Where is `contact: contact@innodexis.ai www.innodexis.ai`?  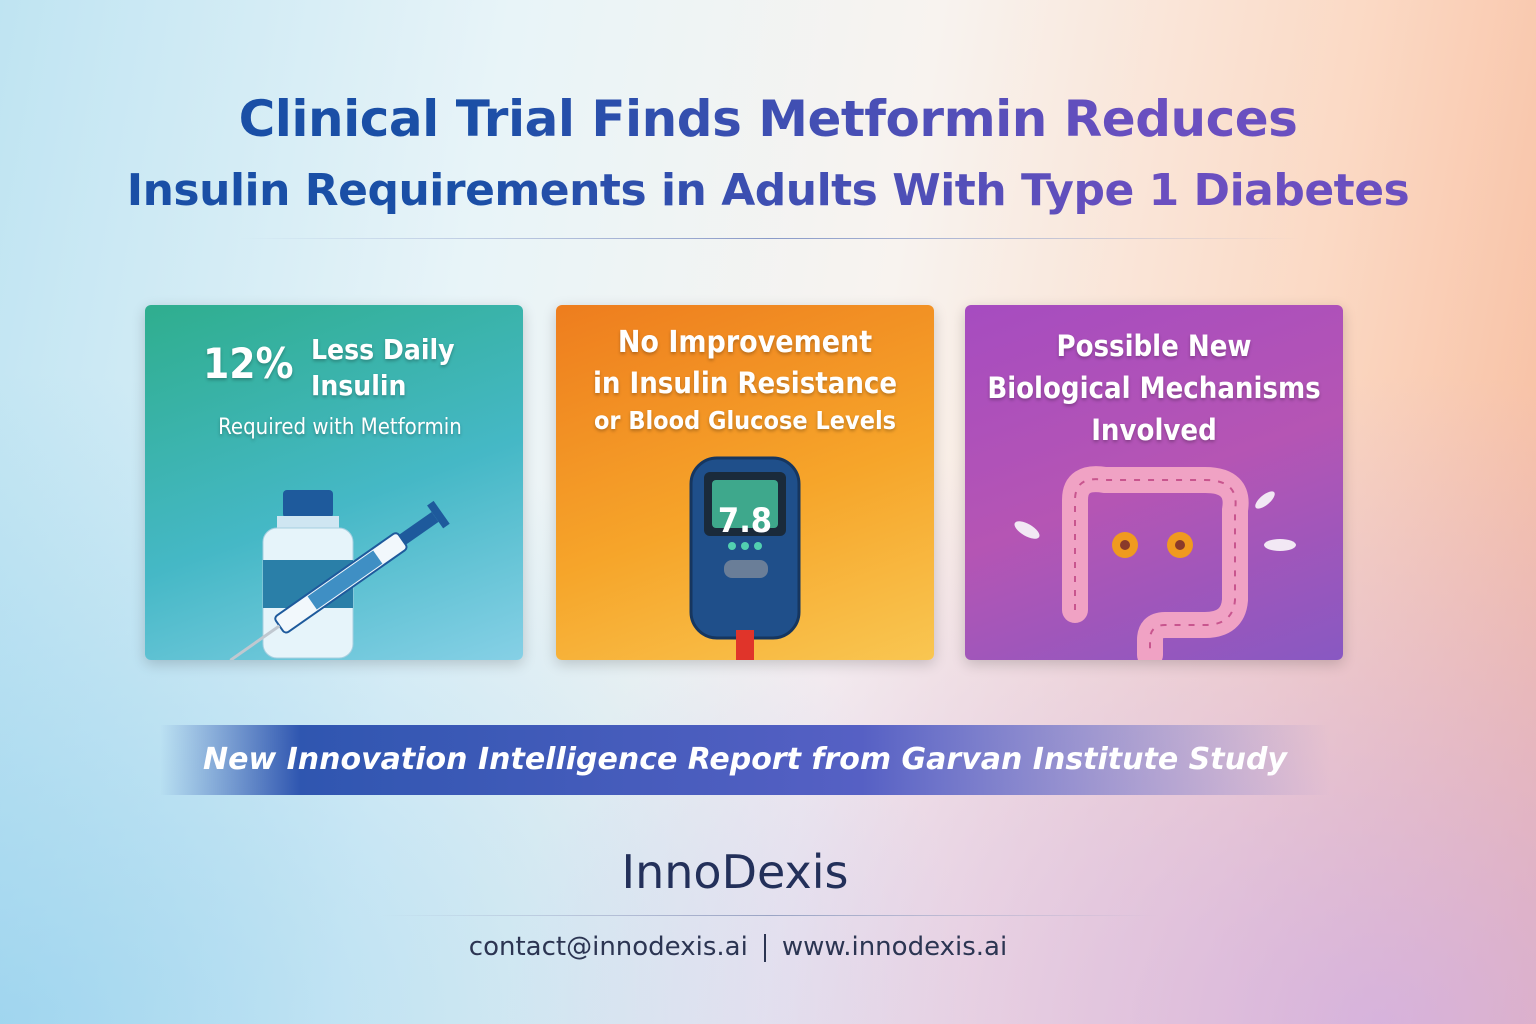
contact: contact@innodexis.ai www.innodexis.ai is located at coordinates (738, 947).